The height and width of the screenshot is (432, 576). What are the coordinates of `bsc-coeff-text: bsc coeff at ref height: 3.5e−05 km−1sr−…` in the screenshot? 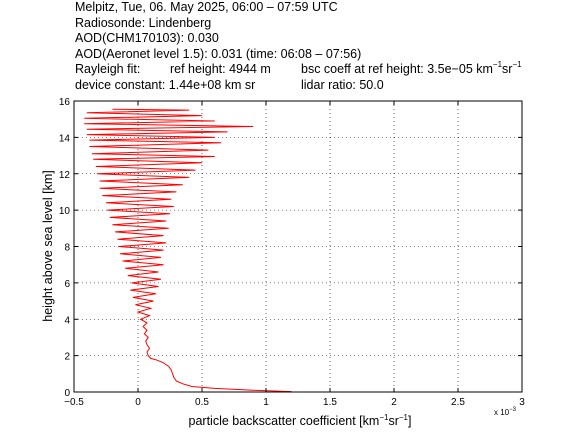 It's located at (411, 68).